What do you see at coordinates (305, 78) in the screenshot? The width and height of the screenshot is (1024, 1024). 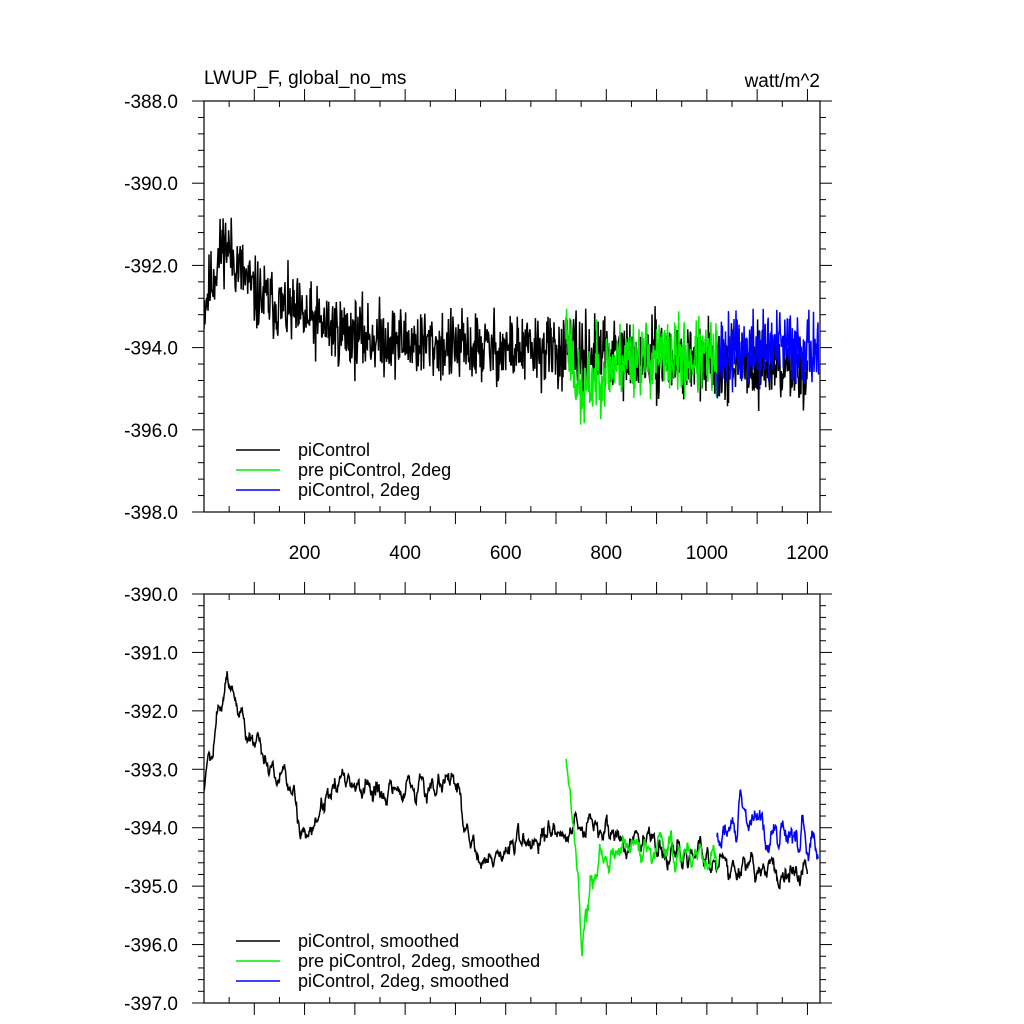 I see `chart-title-left: LWUP_F, global_no_ms` at bounding box center [305, 78].